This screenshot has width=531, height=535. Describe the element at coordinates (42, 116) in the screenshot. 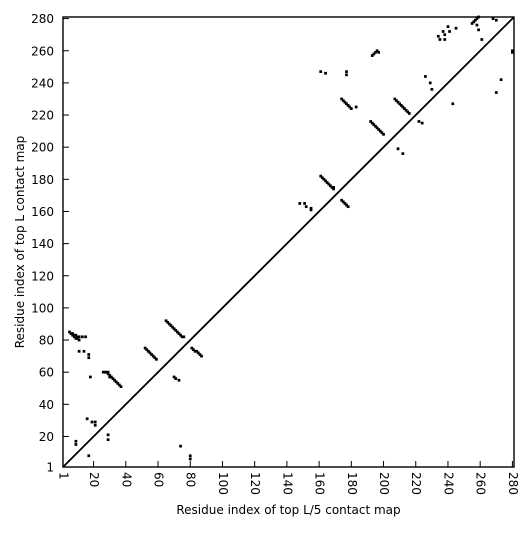

I see `y-tick-label: 220` at that location.